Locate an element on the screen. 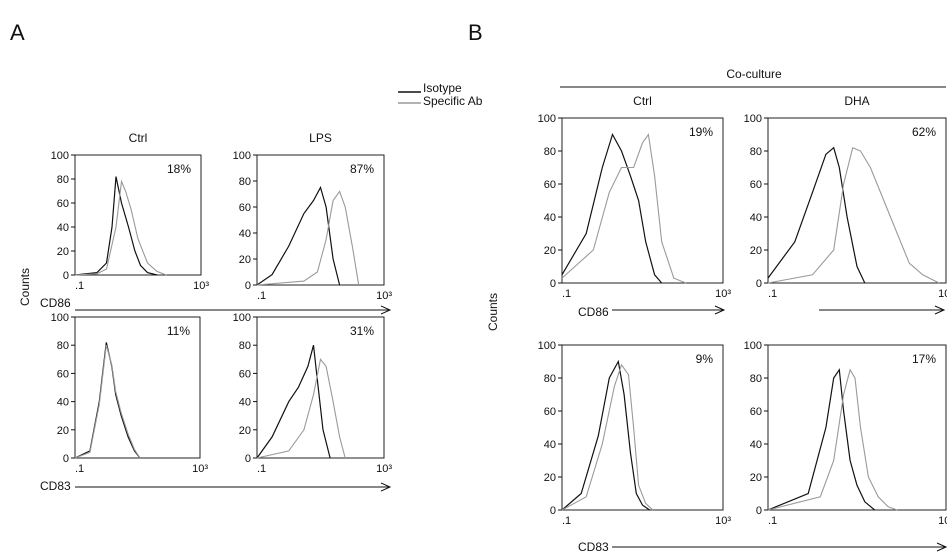 The height and width of the screenshot is (554, 947). panel-title: LPS is located at coordinates (320, 138).